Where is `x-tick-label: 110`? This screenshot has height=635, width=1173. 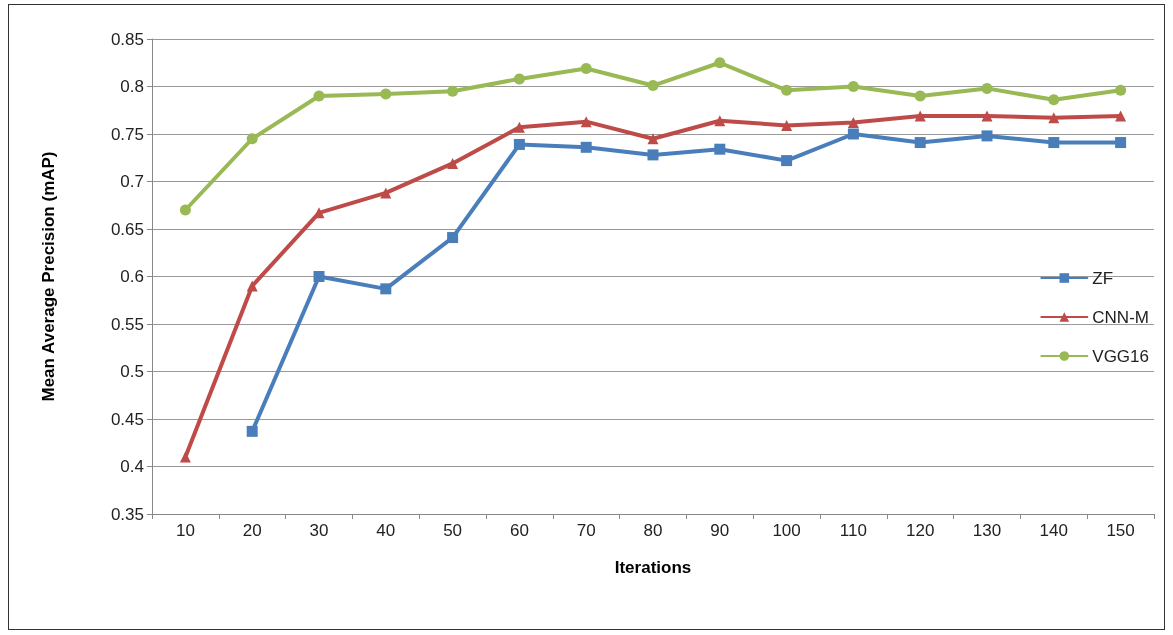
x-tick-label: 110 is located at coordinates (853, 530).